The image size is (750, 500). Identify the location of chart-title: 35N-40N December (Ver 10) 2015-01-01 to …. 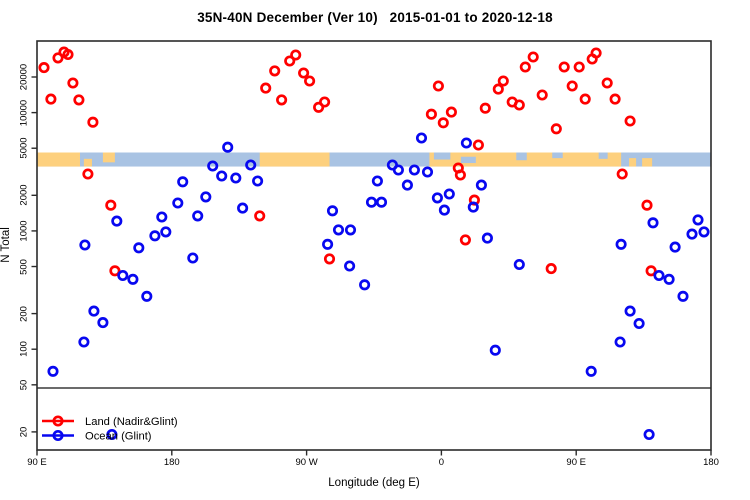
(375, 17).